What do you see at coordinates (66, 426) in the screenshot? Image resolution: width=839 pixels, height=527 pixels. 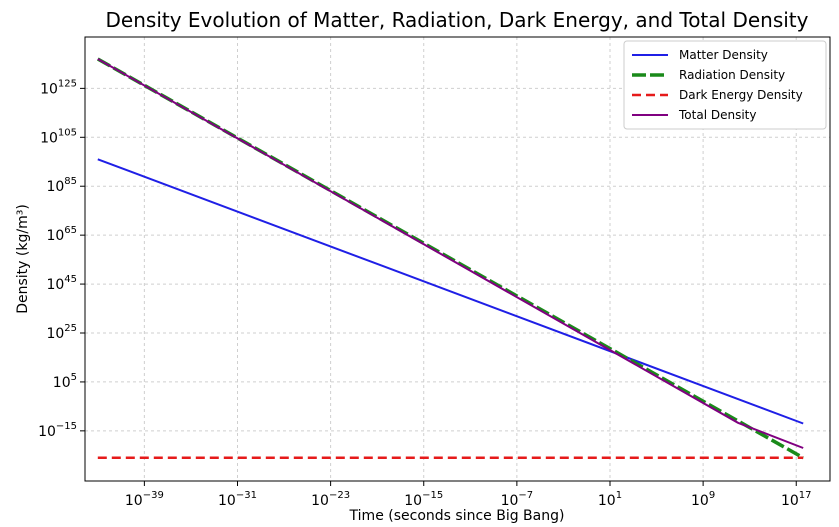 I see `y-tick-exp: −15` at bounding box center [66, 426].